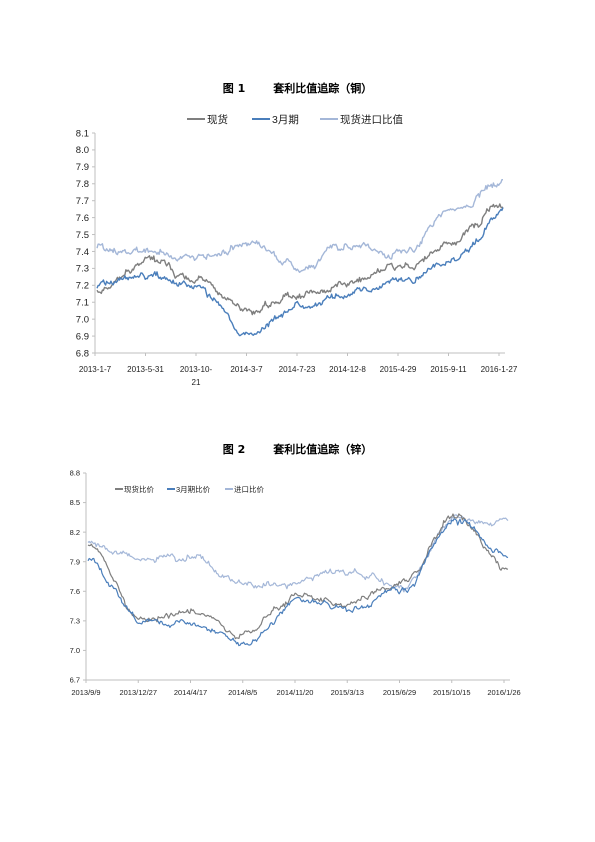 The image size is (595, 842). I want to click on legend-label: 现货进口比值, so click(371, 119).